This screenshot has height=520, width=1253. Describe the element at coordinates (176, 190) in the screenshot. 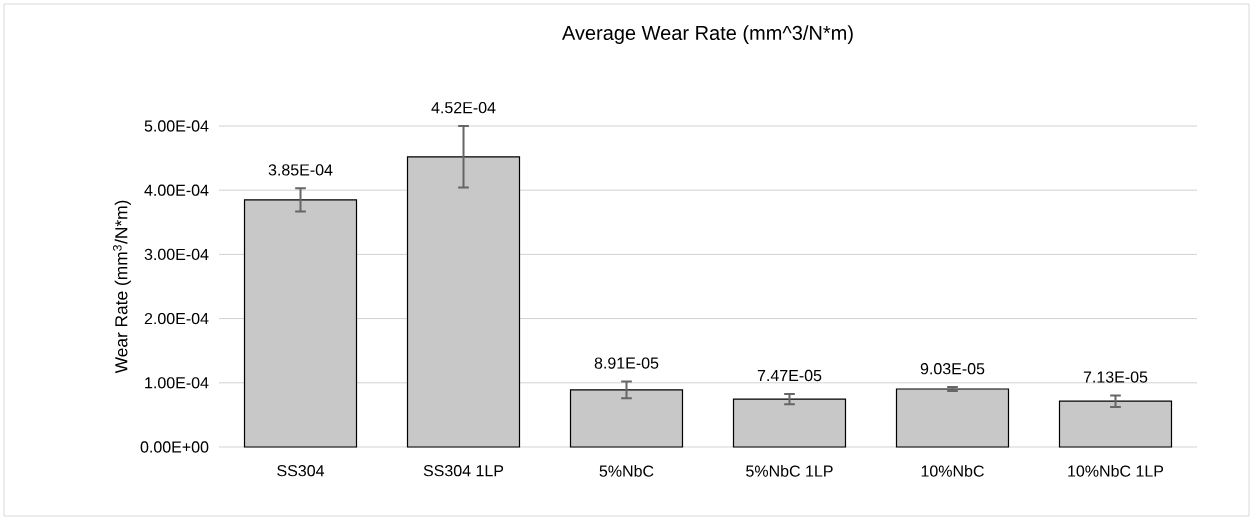

I see `y-tick-label: 4.00E-04` at that location.